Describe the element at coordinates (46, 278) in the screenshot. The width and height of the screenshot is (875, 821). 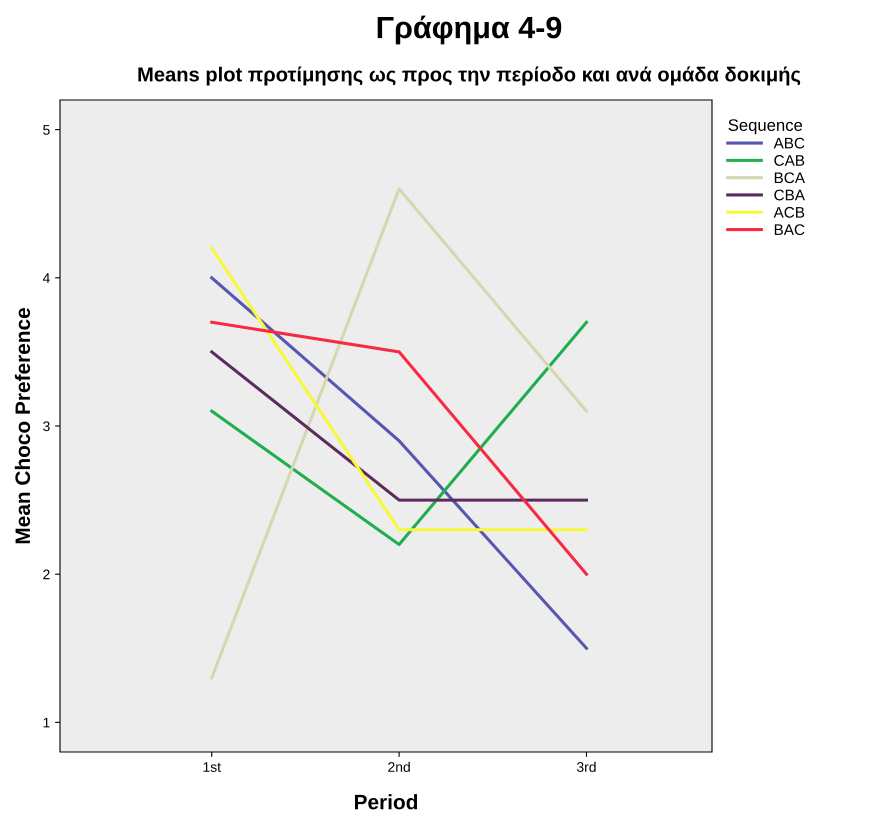
I see `y-tick-label: 4` at that location.